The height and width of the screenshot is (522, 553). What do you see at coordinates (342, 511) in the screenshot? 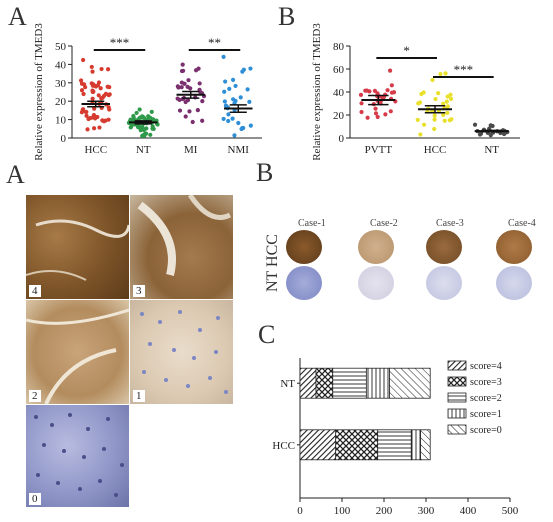
I see `x-tick-label: 100` at bounding box center [342, 511].